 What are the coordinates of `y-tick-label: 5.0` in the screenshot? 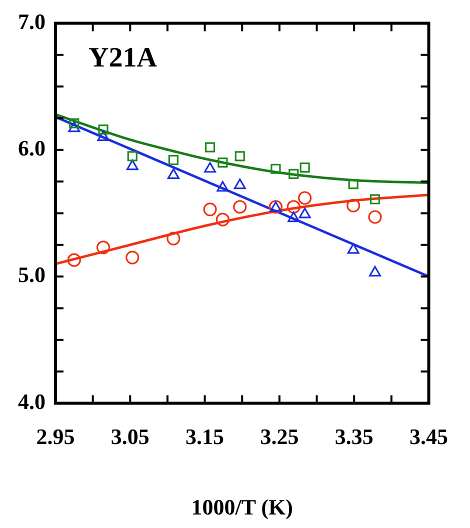 It's located at (32, 275).